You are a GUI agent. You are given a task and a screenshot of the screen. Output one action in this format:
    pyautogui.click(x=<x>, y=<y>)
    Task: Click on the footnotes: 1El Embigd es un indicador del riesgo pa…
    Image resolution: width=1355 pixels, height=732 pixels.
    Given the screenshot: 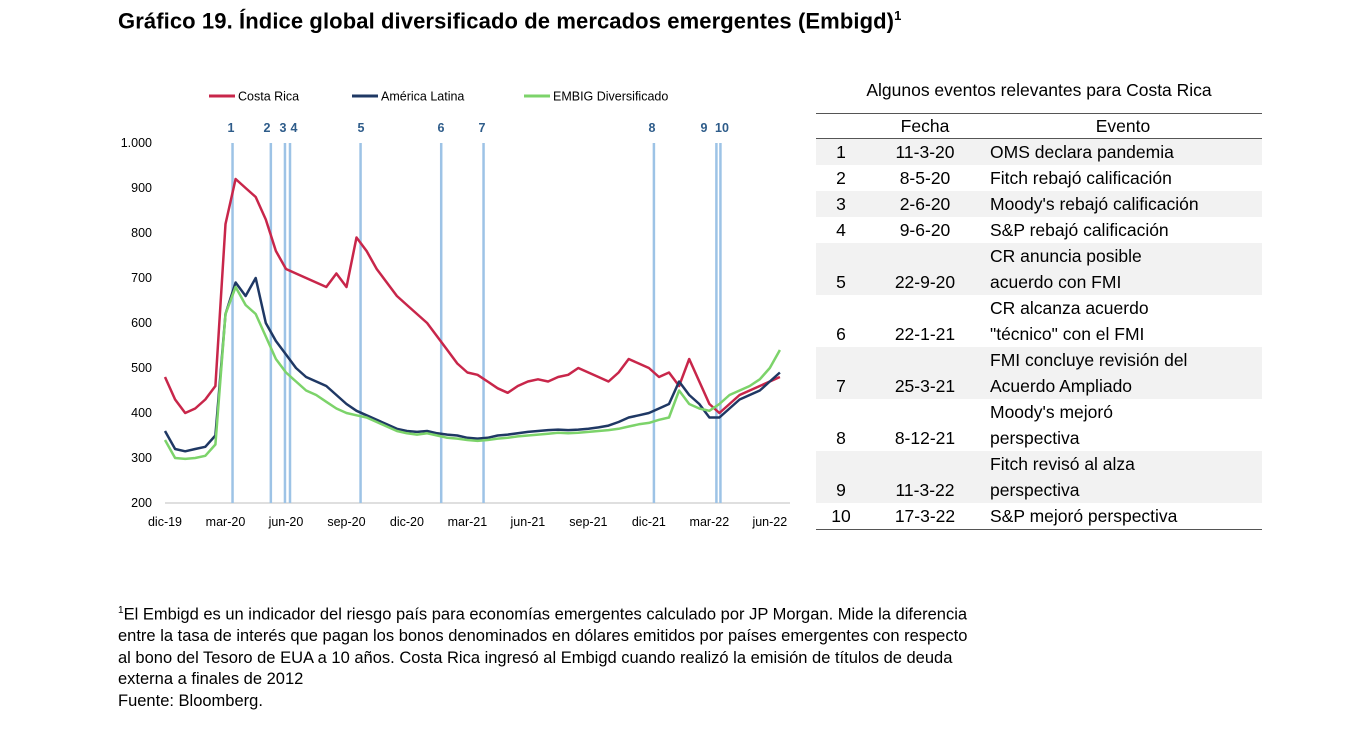 What is the action you would take?
    pyautogui.click(x=542, y=656)
    